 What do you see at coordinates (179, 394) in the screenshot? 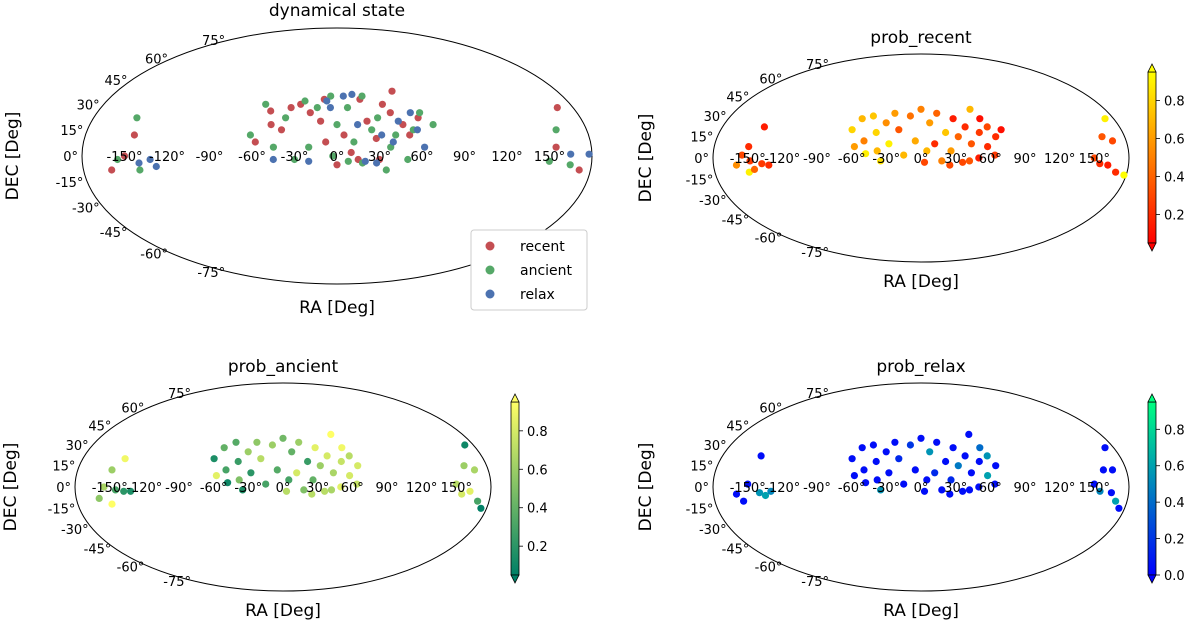
I see `dec-tick-label: 75°` at bounding box center [179, 394].